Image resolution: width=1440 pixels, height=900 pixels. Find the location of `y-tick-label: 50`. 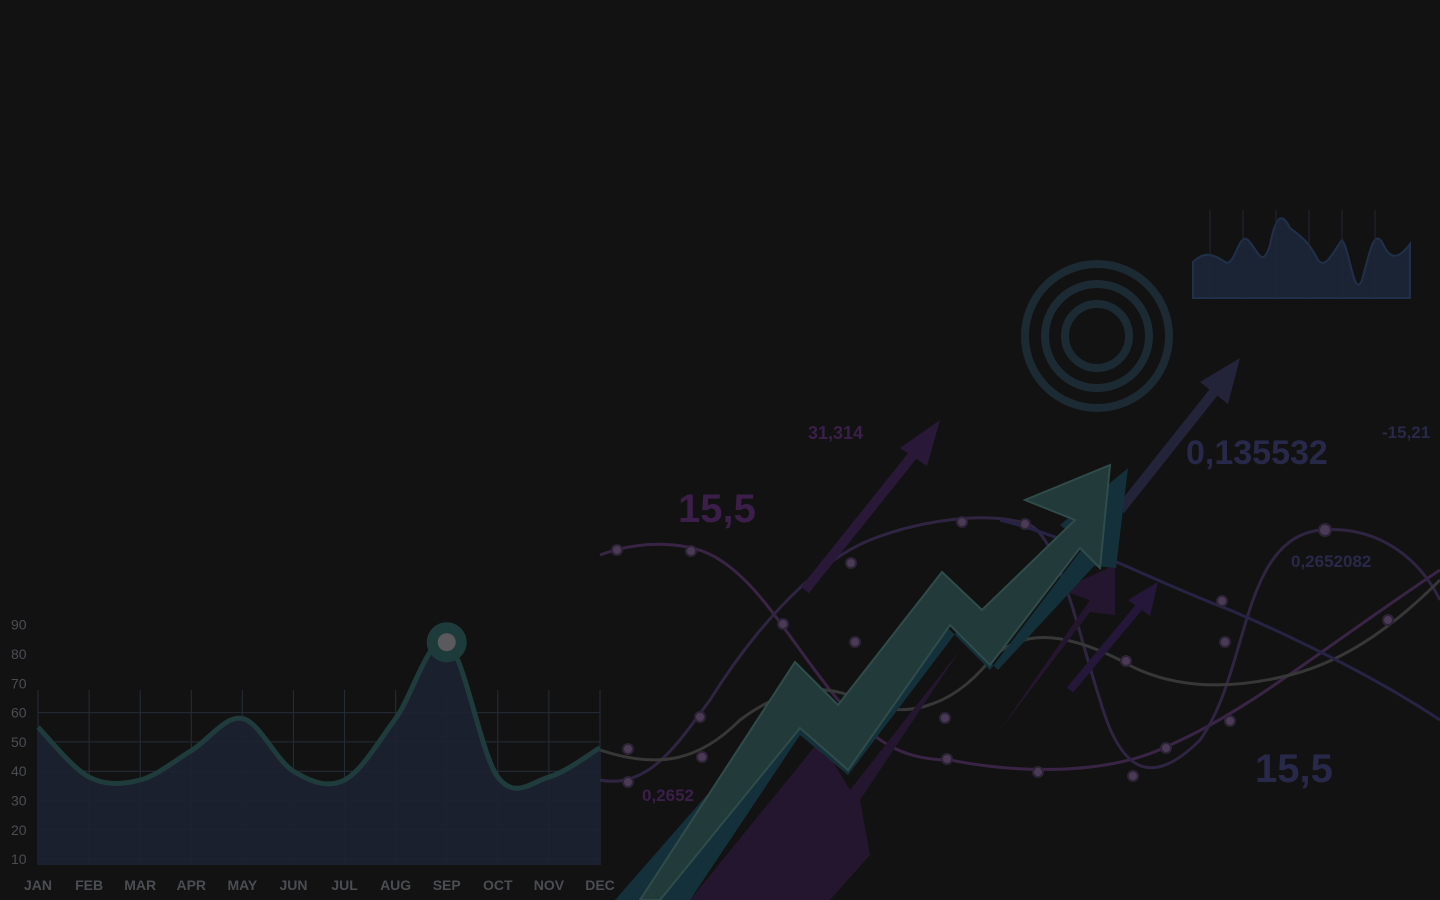

y-tick-label: 50 is located at coordinates (19, 742).